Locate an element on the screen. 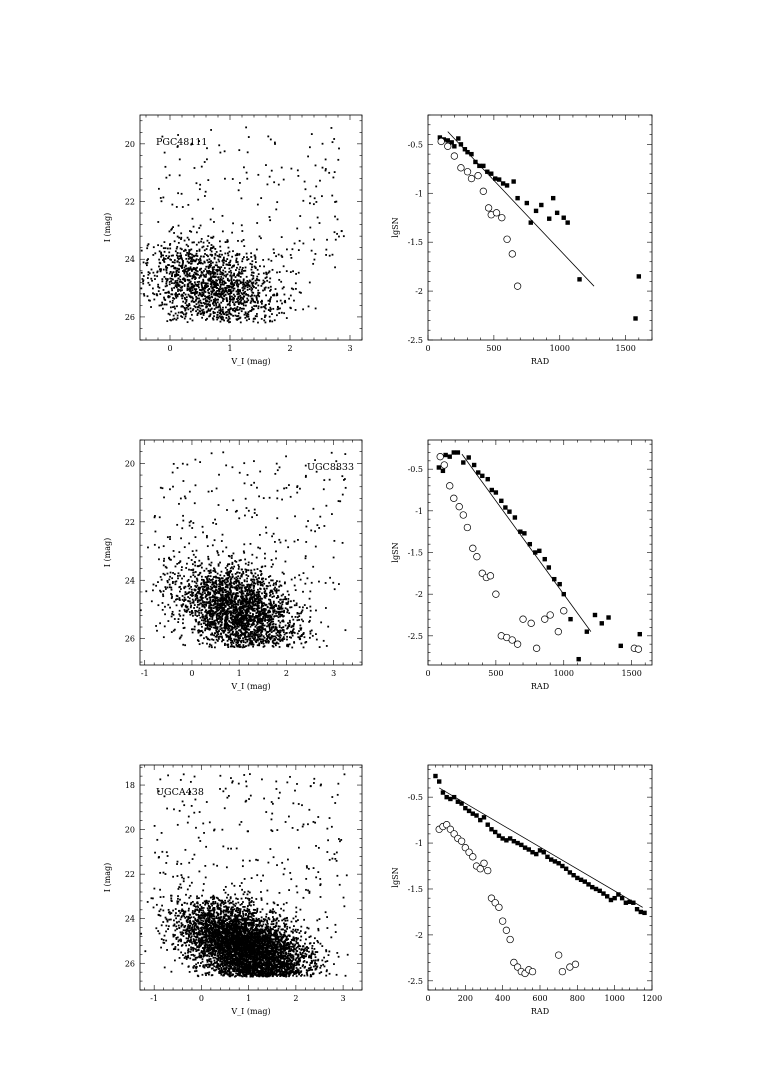 The height and width of the screenshot is (1077, 763). x-axis-label: V_I (mag) is located at coordinates (250, 361).